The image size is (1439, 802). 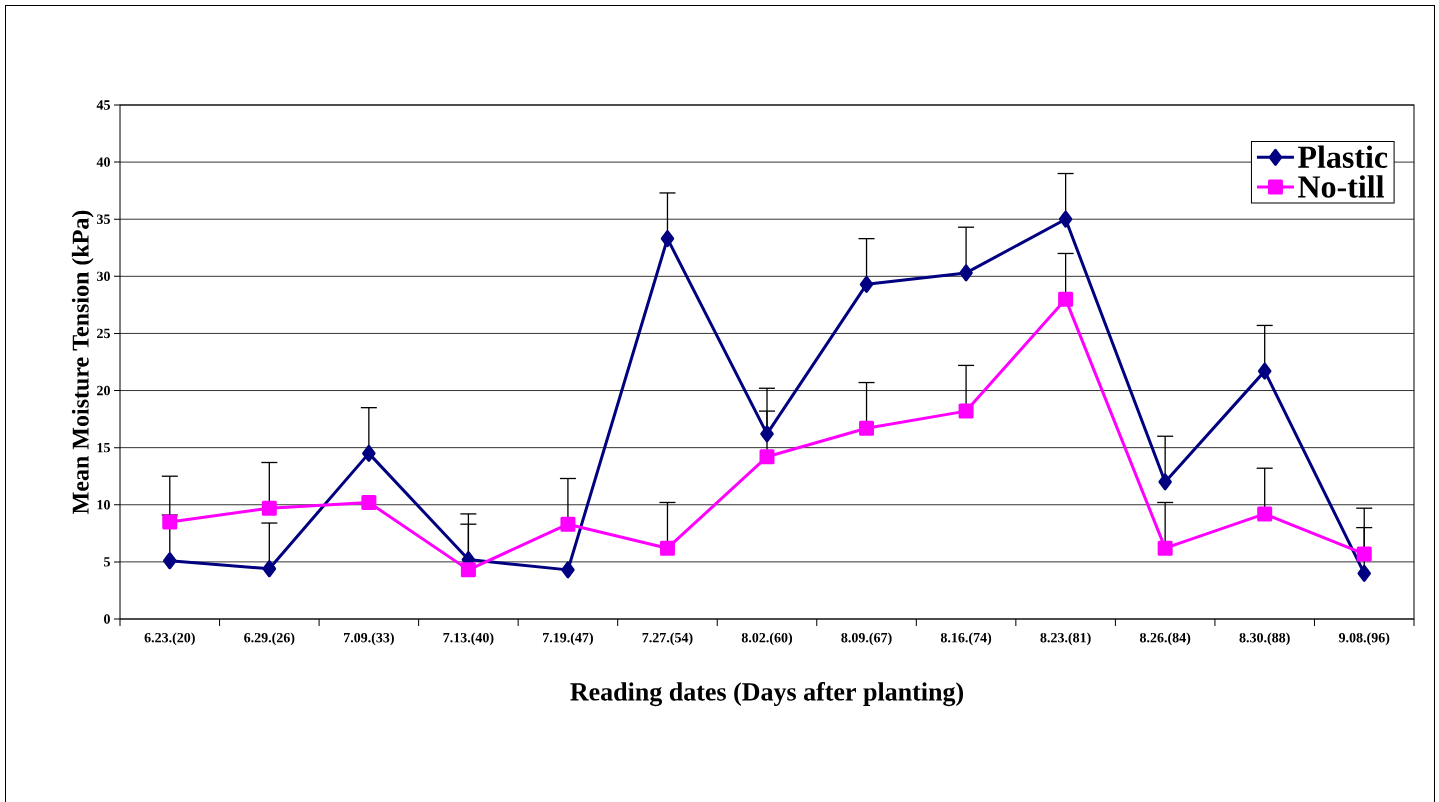 What do you see at coordinates (103, 447) in the screenshot?
I see `y-tick-label: 15` at bounding box center [103, 447].